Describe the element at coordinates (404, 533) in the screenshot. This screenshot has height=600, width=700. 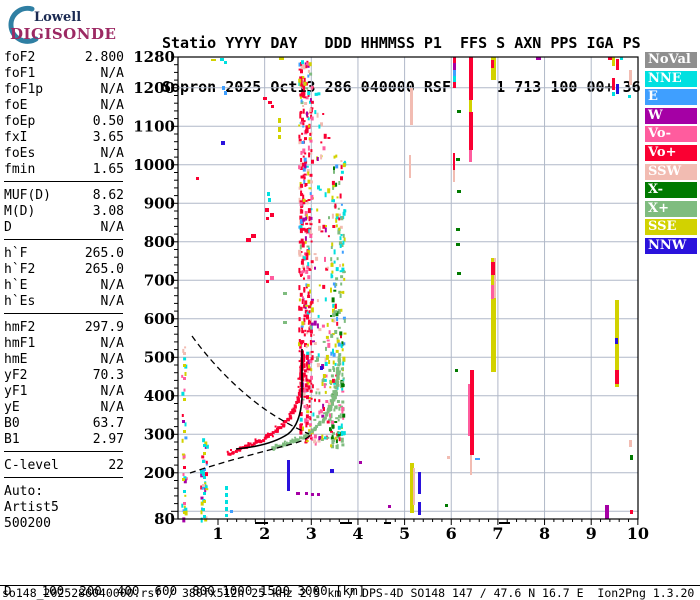
I see `svg-text: 5` at that location.